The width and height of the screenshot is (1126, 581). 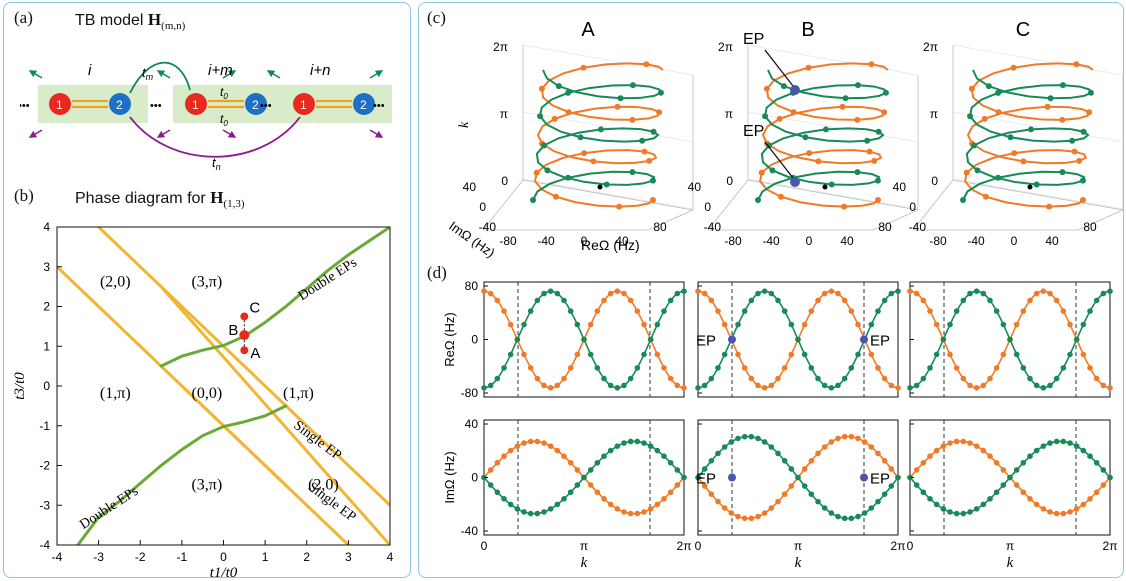 I want to click on im-omega-plot: 400-400 π 2πk, so click(x=576, y=494).